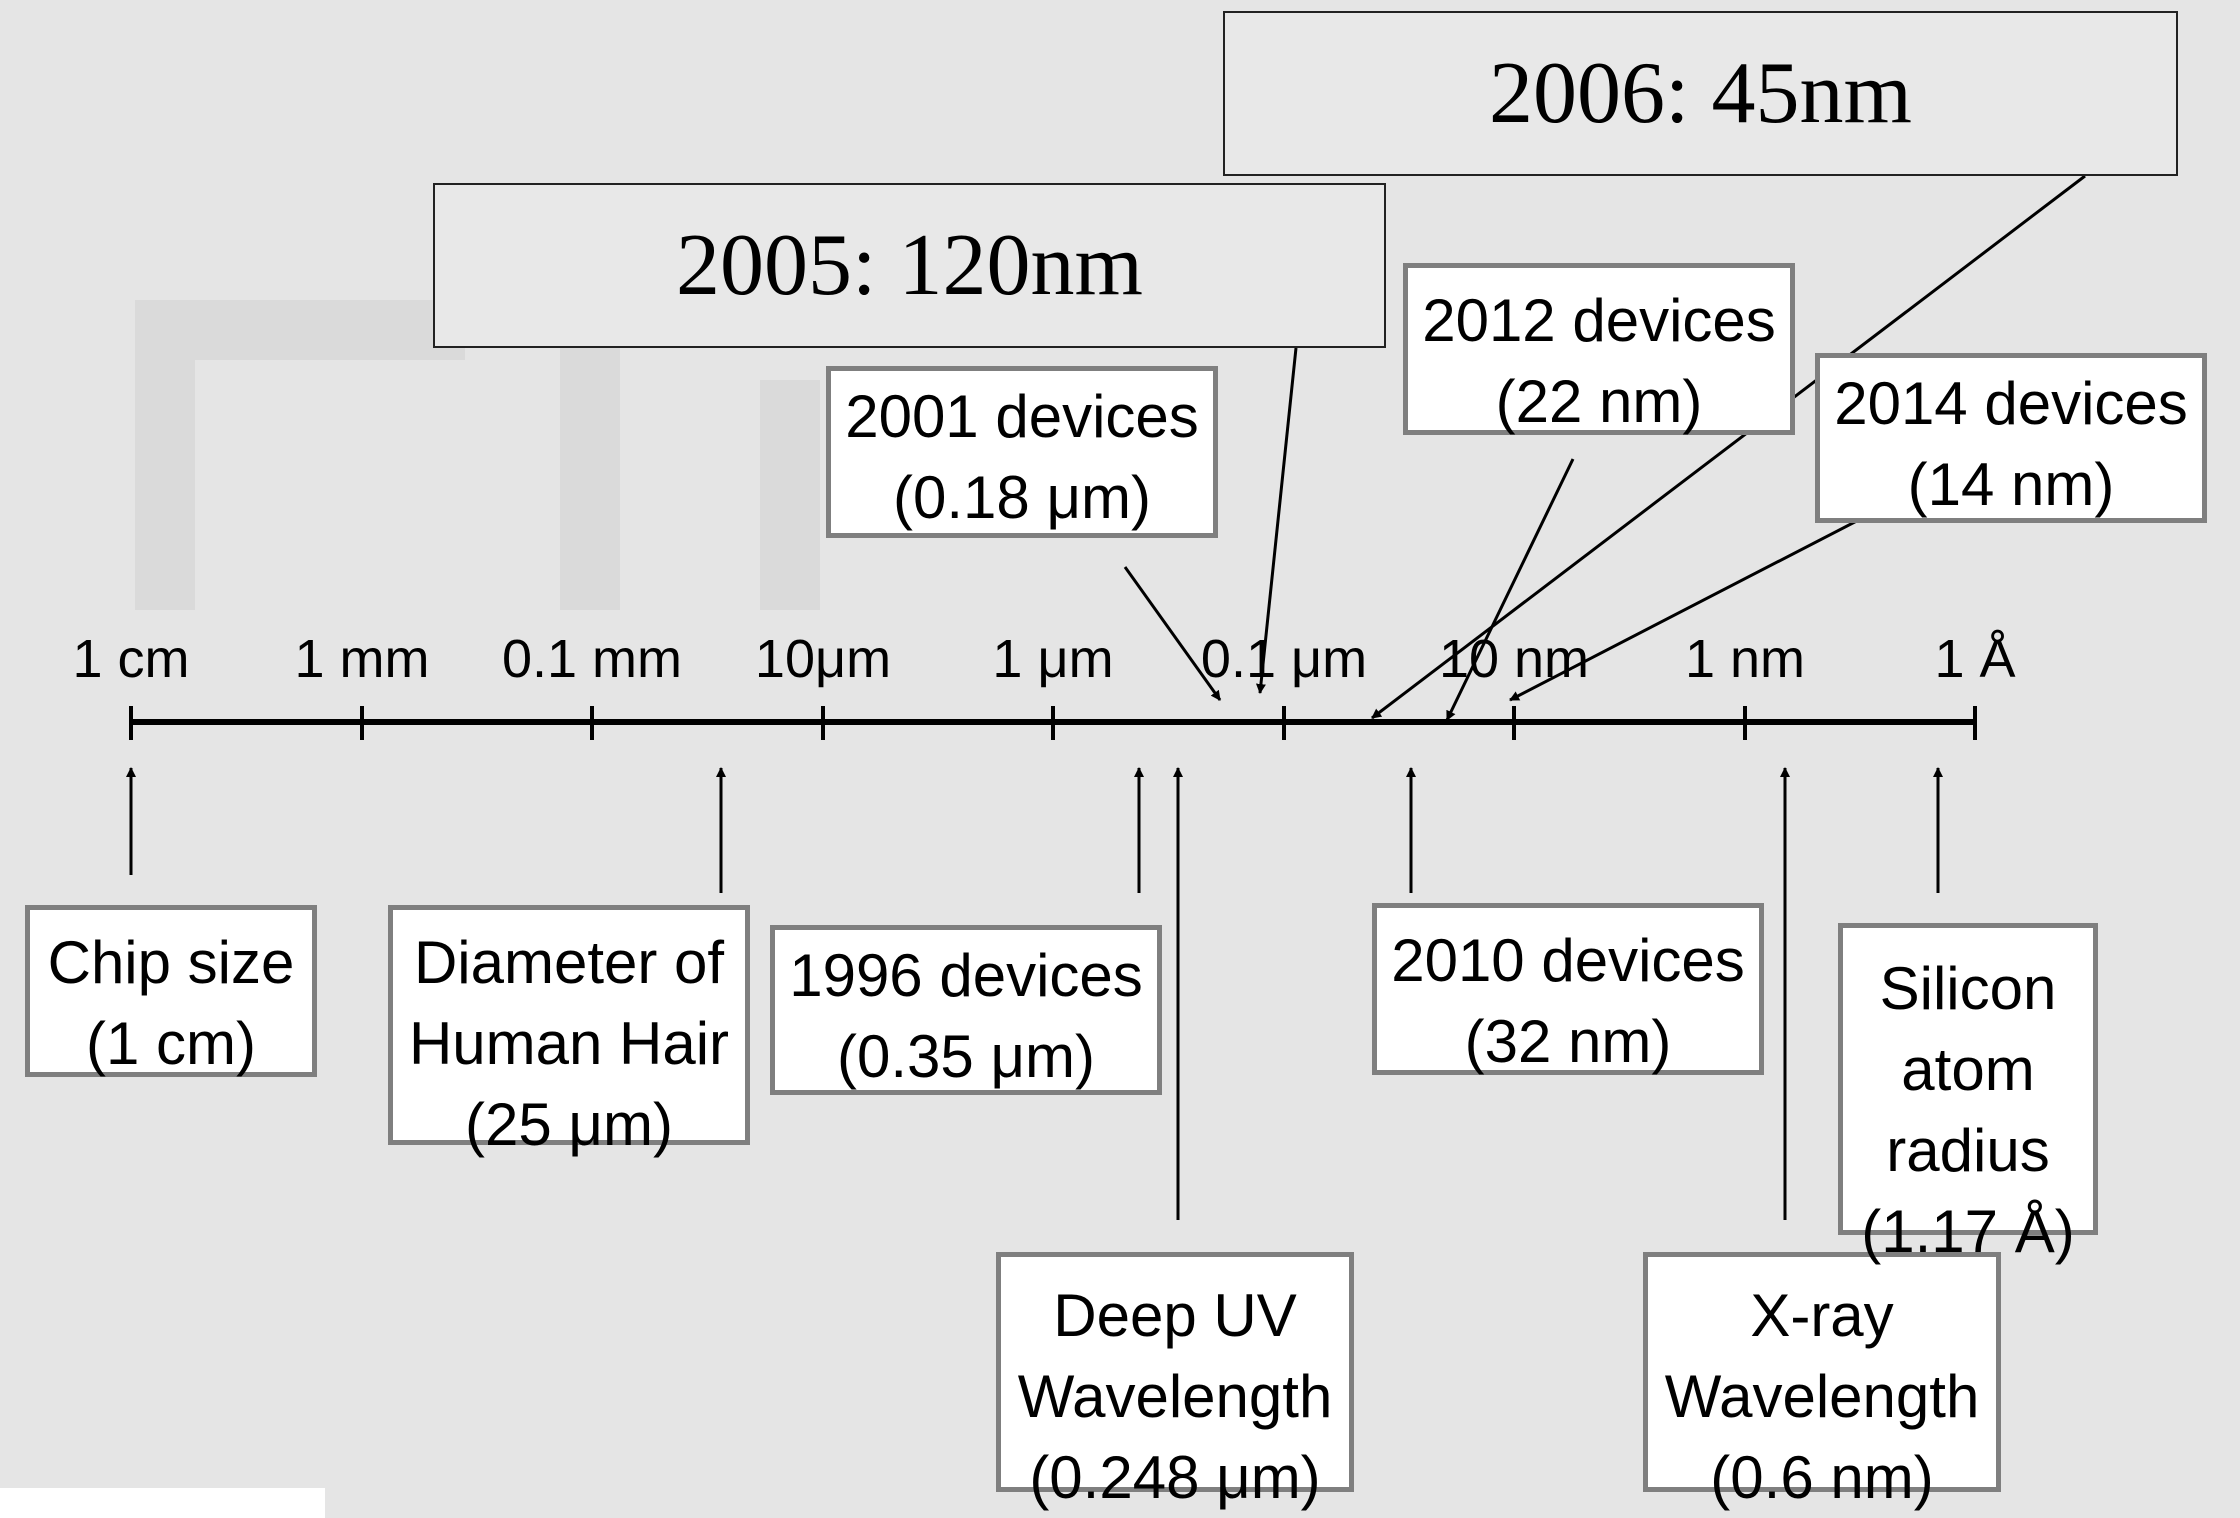 The width and height of the screenshot is (2240, 1518). I want to click on label-deepuv-line3: (0.248 μm), so click(1175, 1477).